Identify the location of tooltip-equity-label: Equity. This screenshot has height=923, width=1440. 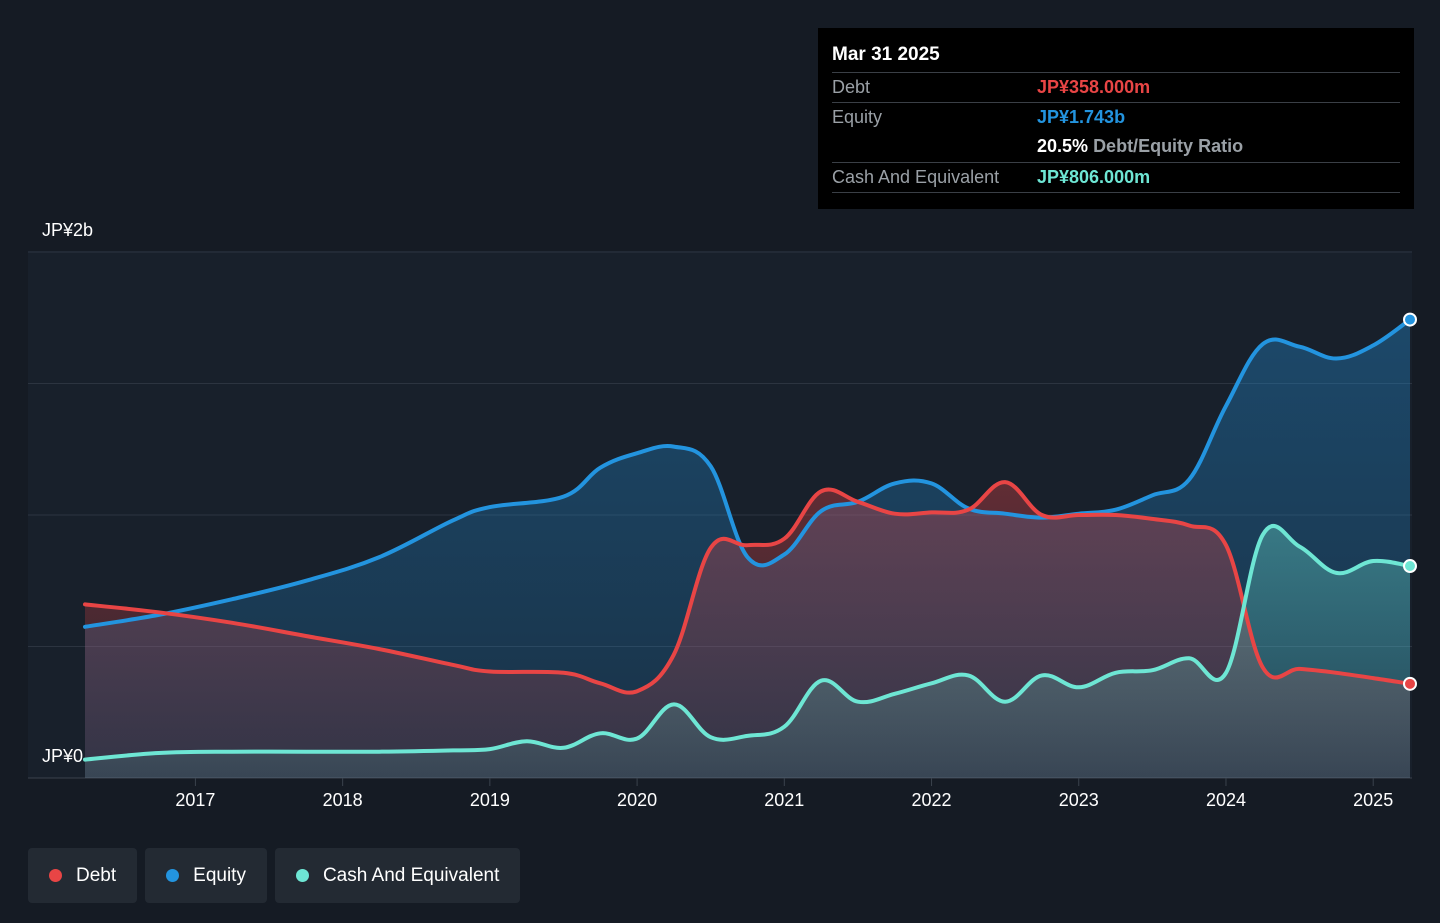
(857, 117).